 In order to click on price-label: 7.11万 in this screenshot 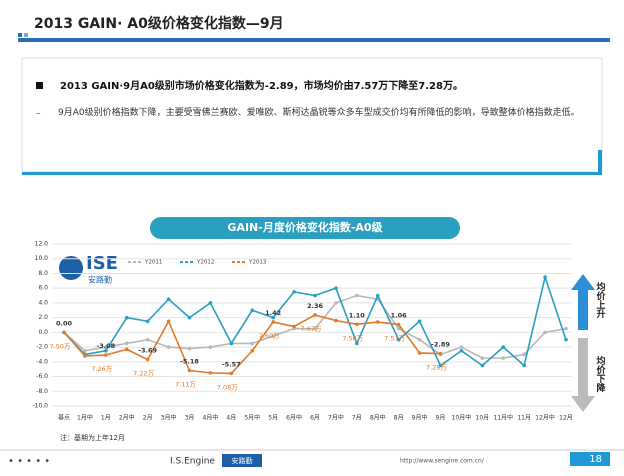, I will do `click(185, 385)`.